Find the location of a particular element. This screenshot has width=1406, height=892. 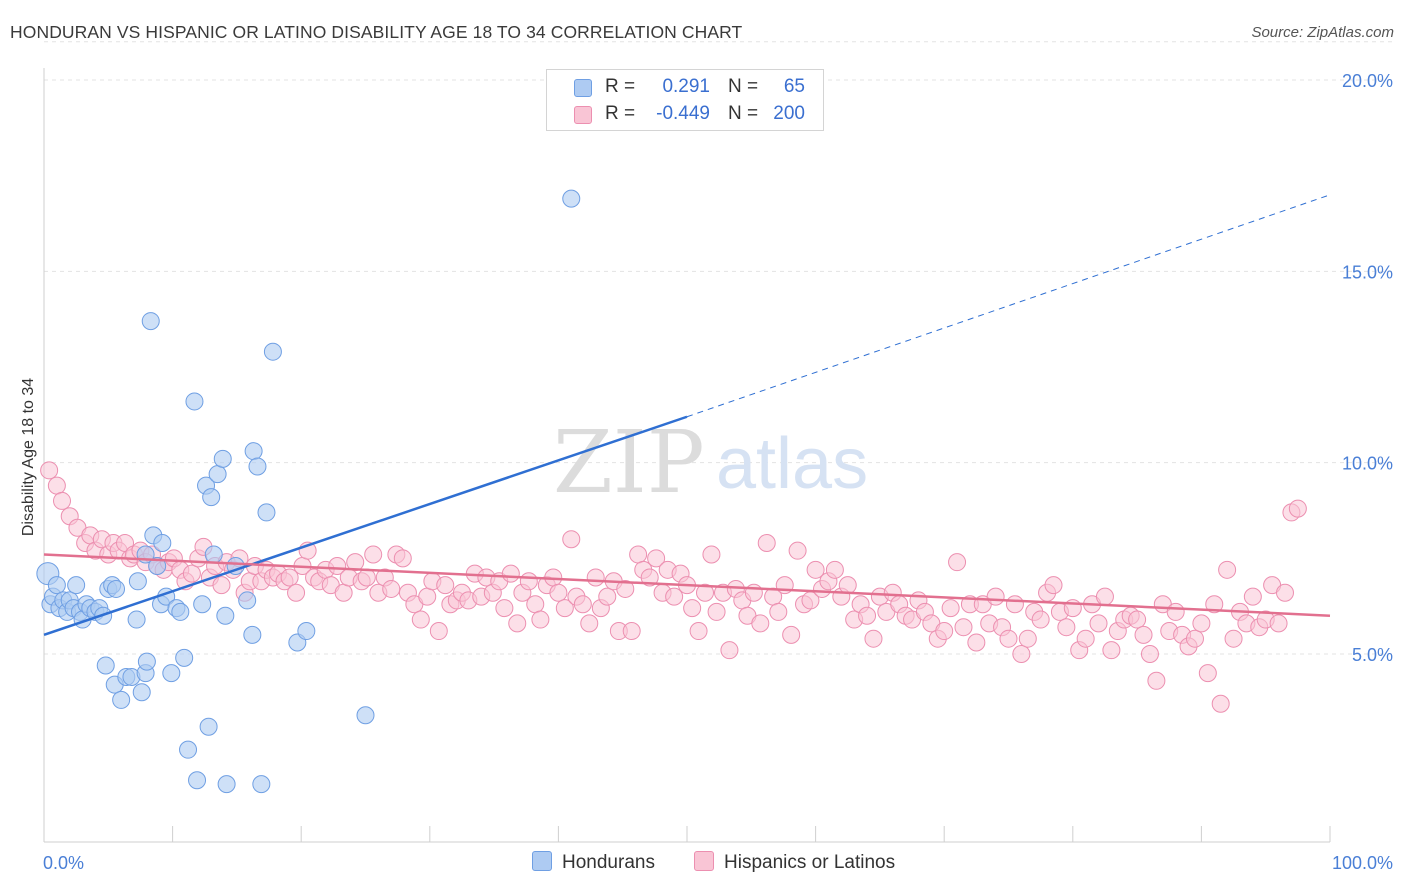

y-tick-label: 20.0% is located at coordinates (1367, 81).